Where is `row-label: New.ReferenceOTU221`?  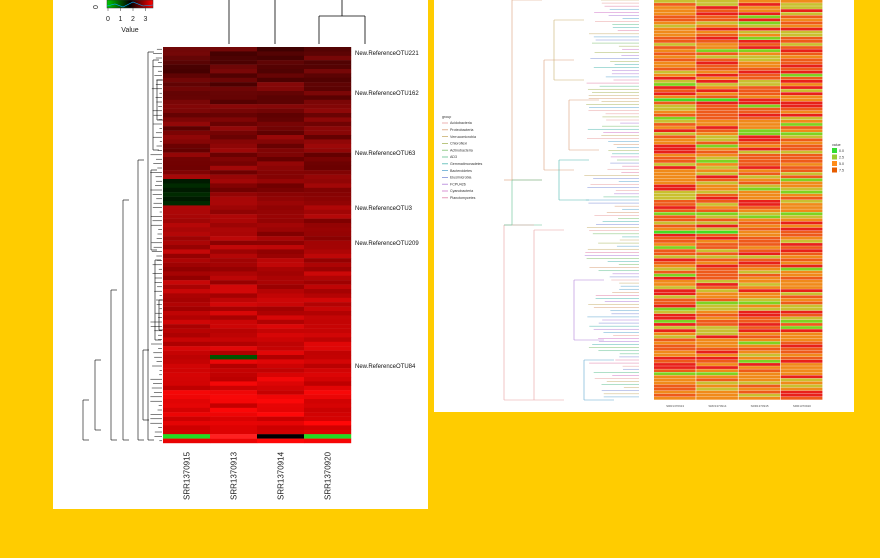 row-label: New.ReferenceOTU221 is located at coordinates (387, 54).